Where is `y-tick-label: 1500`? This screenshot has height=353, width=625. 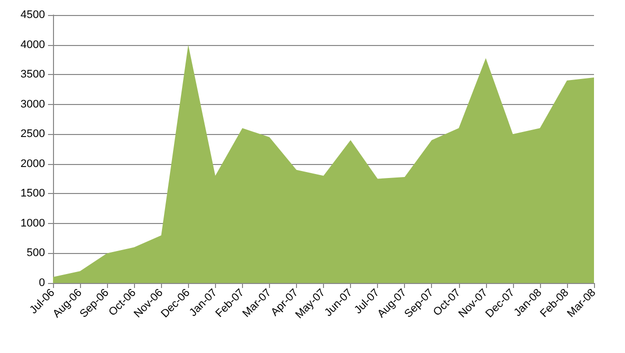
y-tick-label: 1500 is located at coordinates (32, 194).